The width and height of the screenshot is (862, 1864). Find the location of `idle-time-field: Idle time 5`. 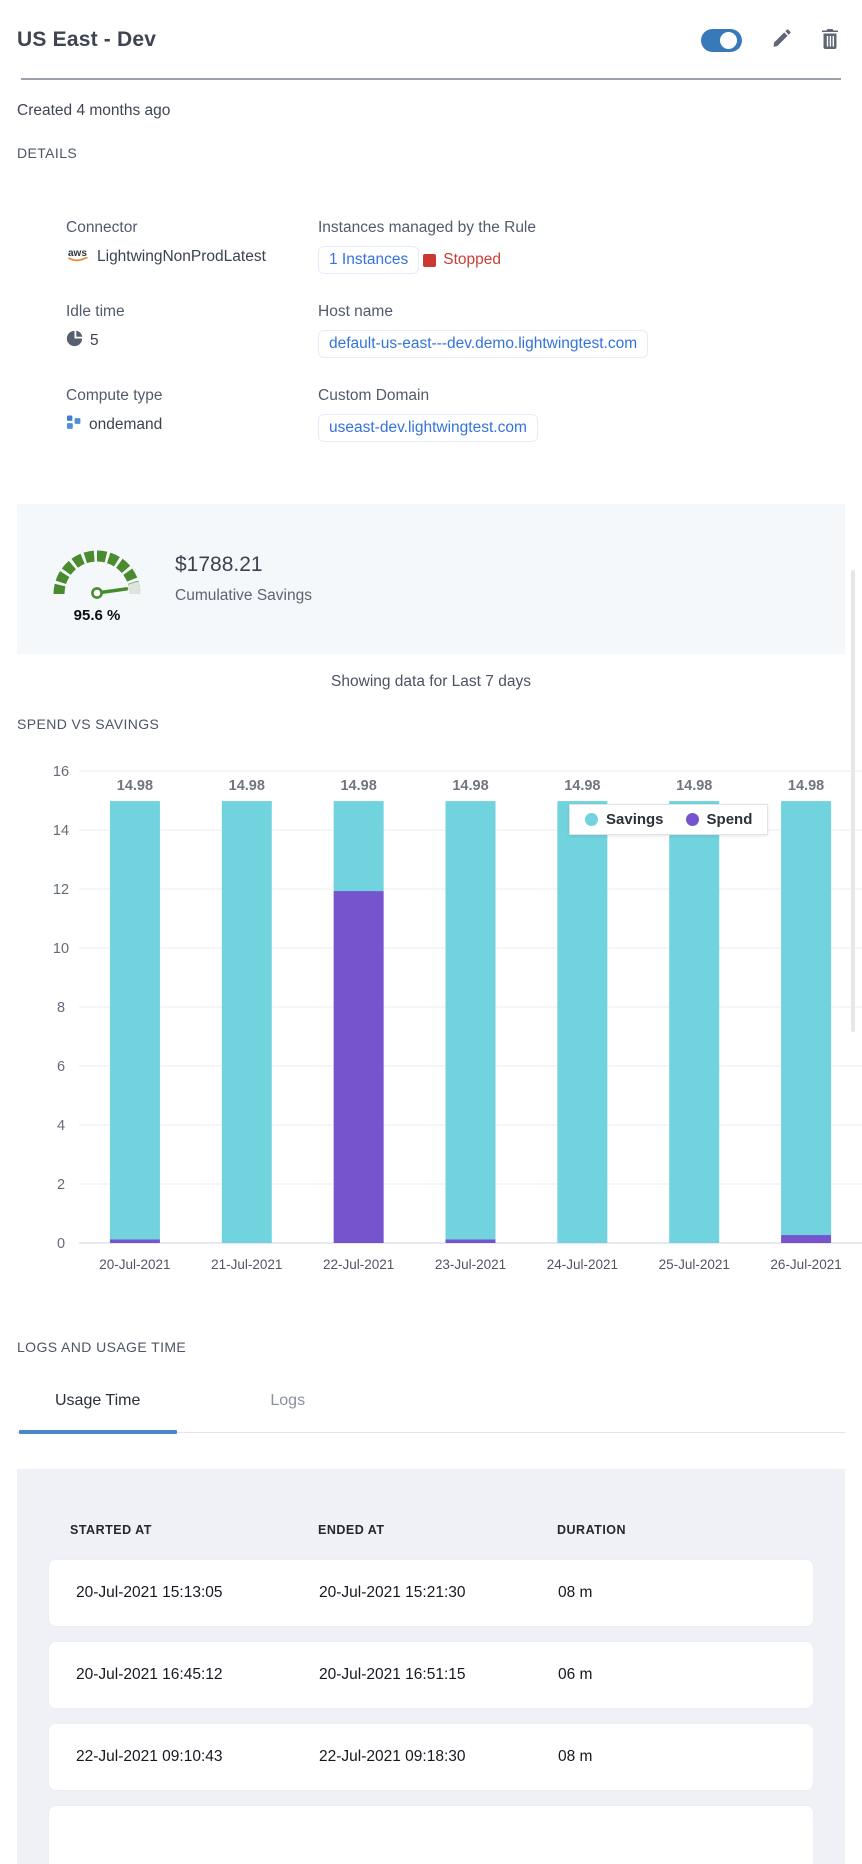

idle-time-field: Idle time 5 is located at coordinates (192, 330).